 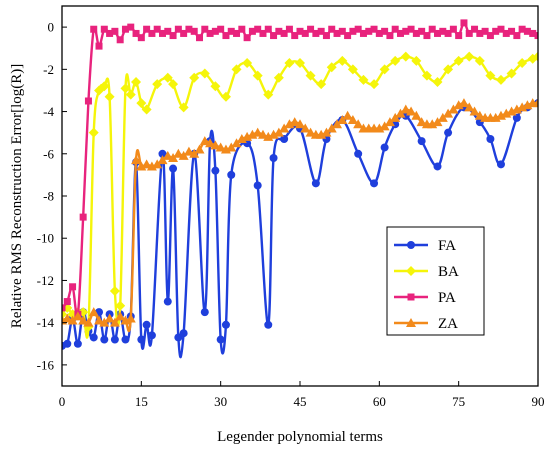 I want to click on y-axis-ticks: 0 -2 -4 -6 -8 -10 -12 -14 -16, so click(x=52, y=196).